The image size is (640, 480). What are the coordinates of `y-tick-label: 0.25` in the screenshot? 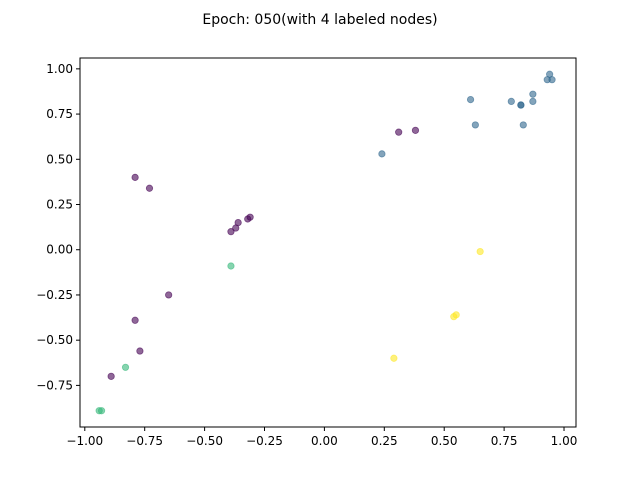 It's located at (59, 205).